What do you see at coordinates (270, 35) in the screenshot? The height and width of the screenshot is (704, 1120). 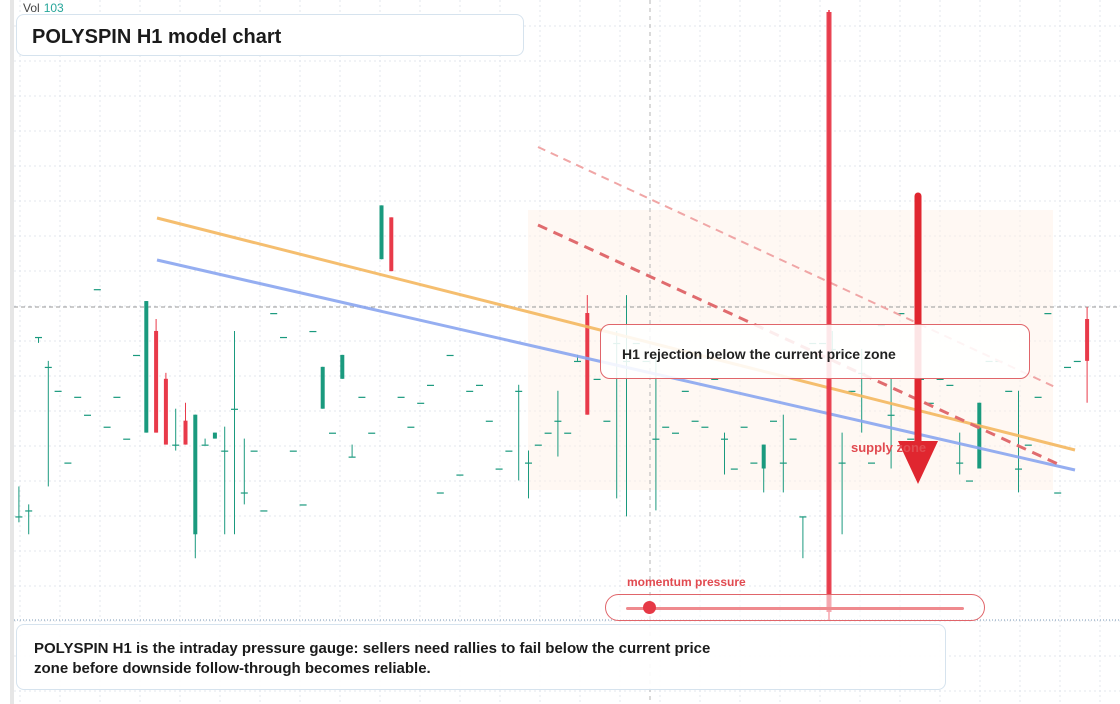 I see `title-panel: POLYSPIN H1 model chart` at bounding box center [270, 35].